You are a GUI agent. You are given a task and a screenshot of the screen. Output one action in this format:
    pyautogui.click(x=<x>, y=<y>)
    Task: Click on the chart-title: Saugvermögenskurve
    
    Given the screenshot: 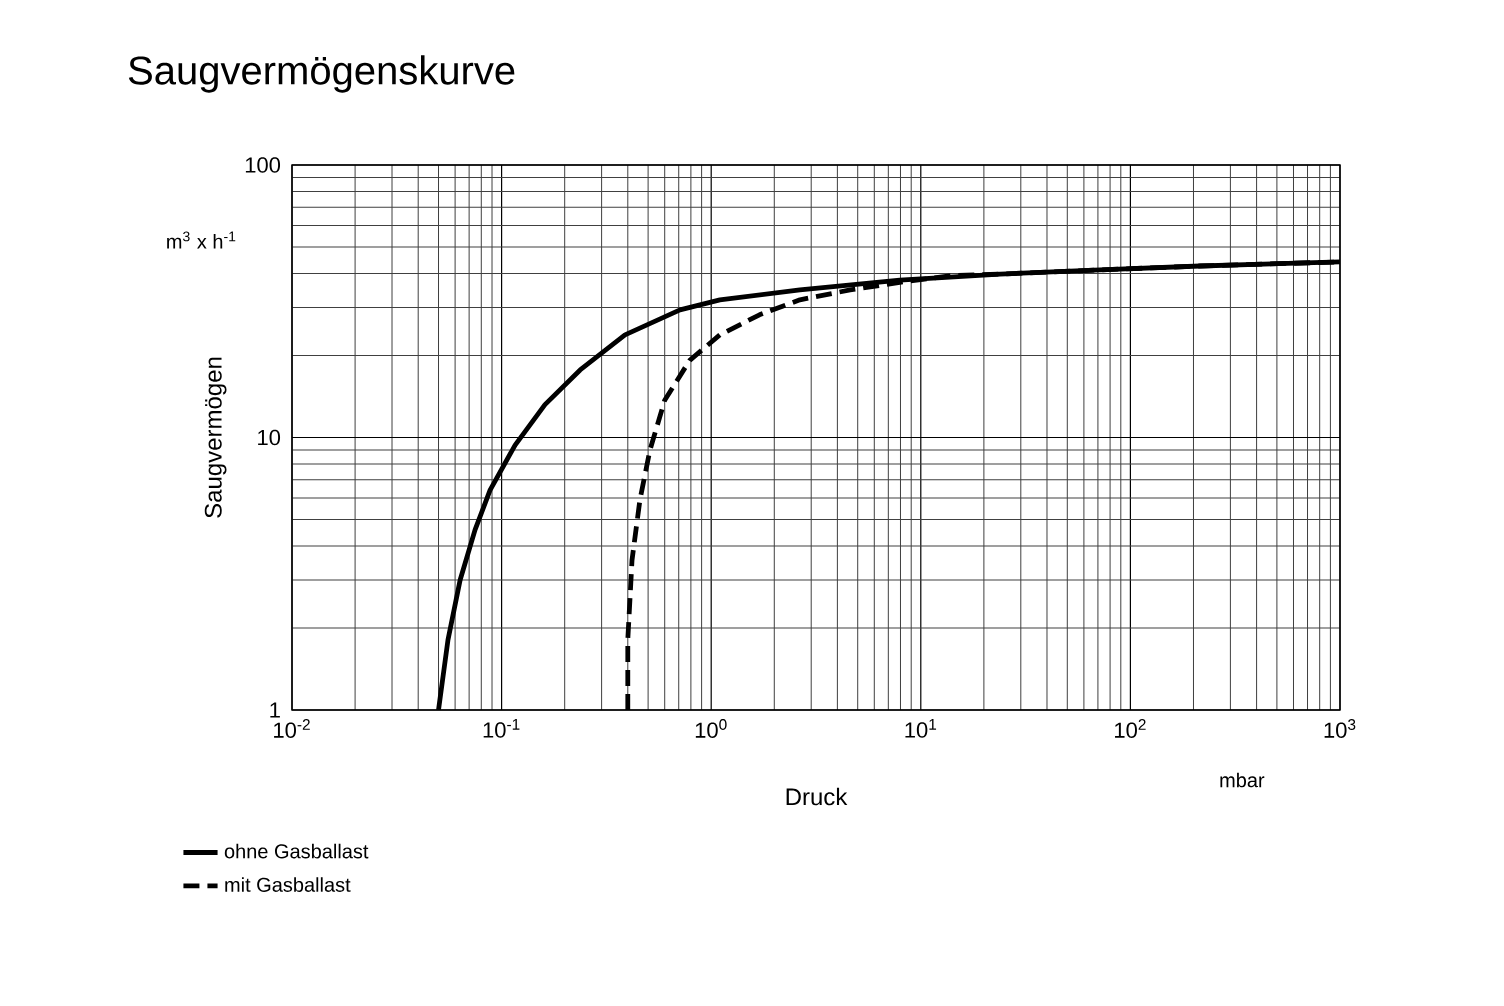 What is the action you would take?
    pyautogui.click(x=321, y=74)
    